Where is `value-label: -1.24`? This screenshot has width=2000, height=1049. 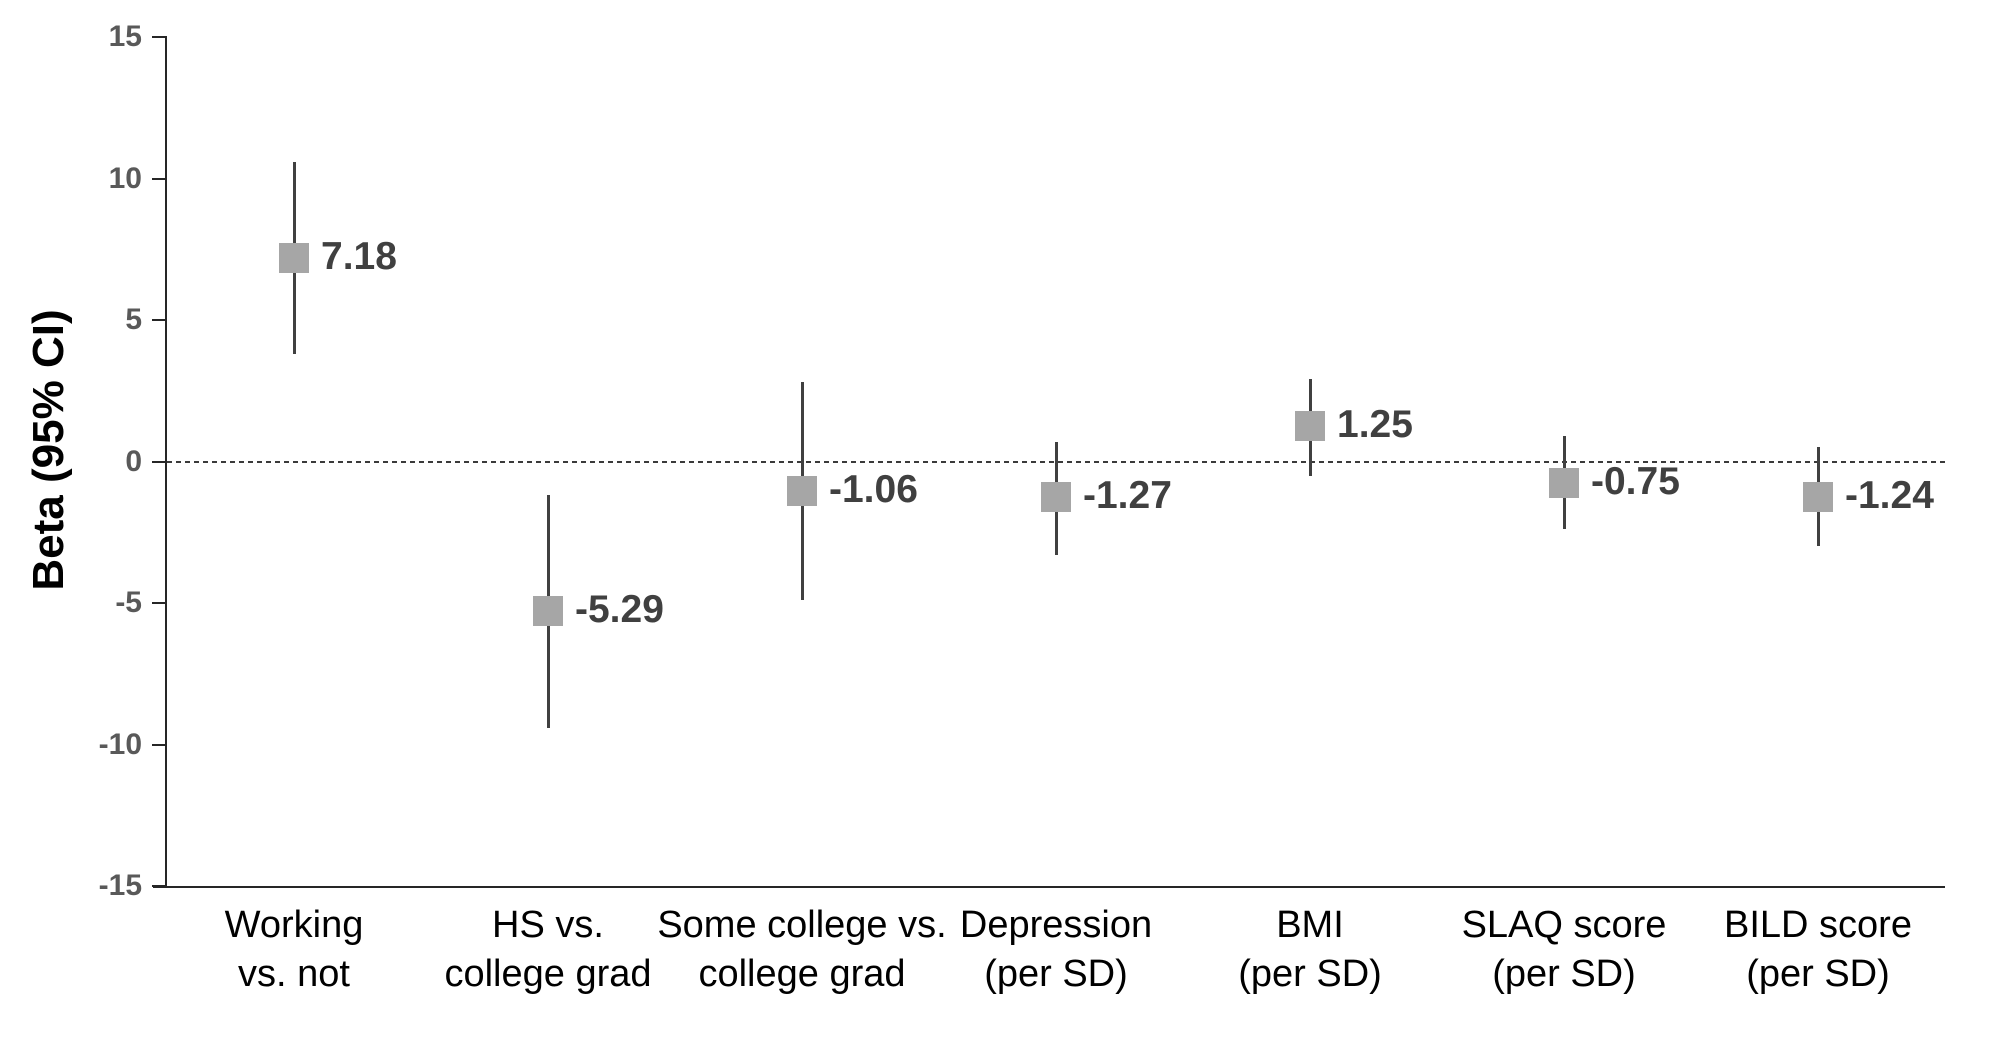
value-label: -1.24 is located at coordinates (1889, 495).